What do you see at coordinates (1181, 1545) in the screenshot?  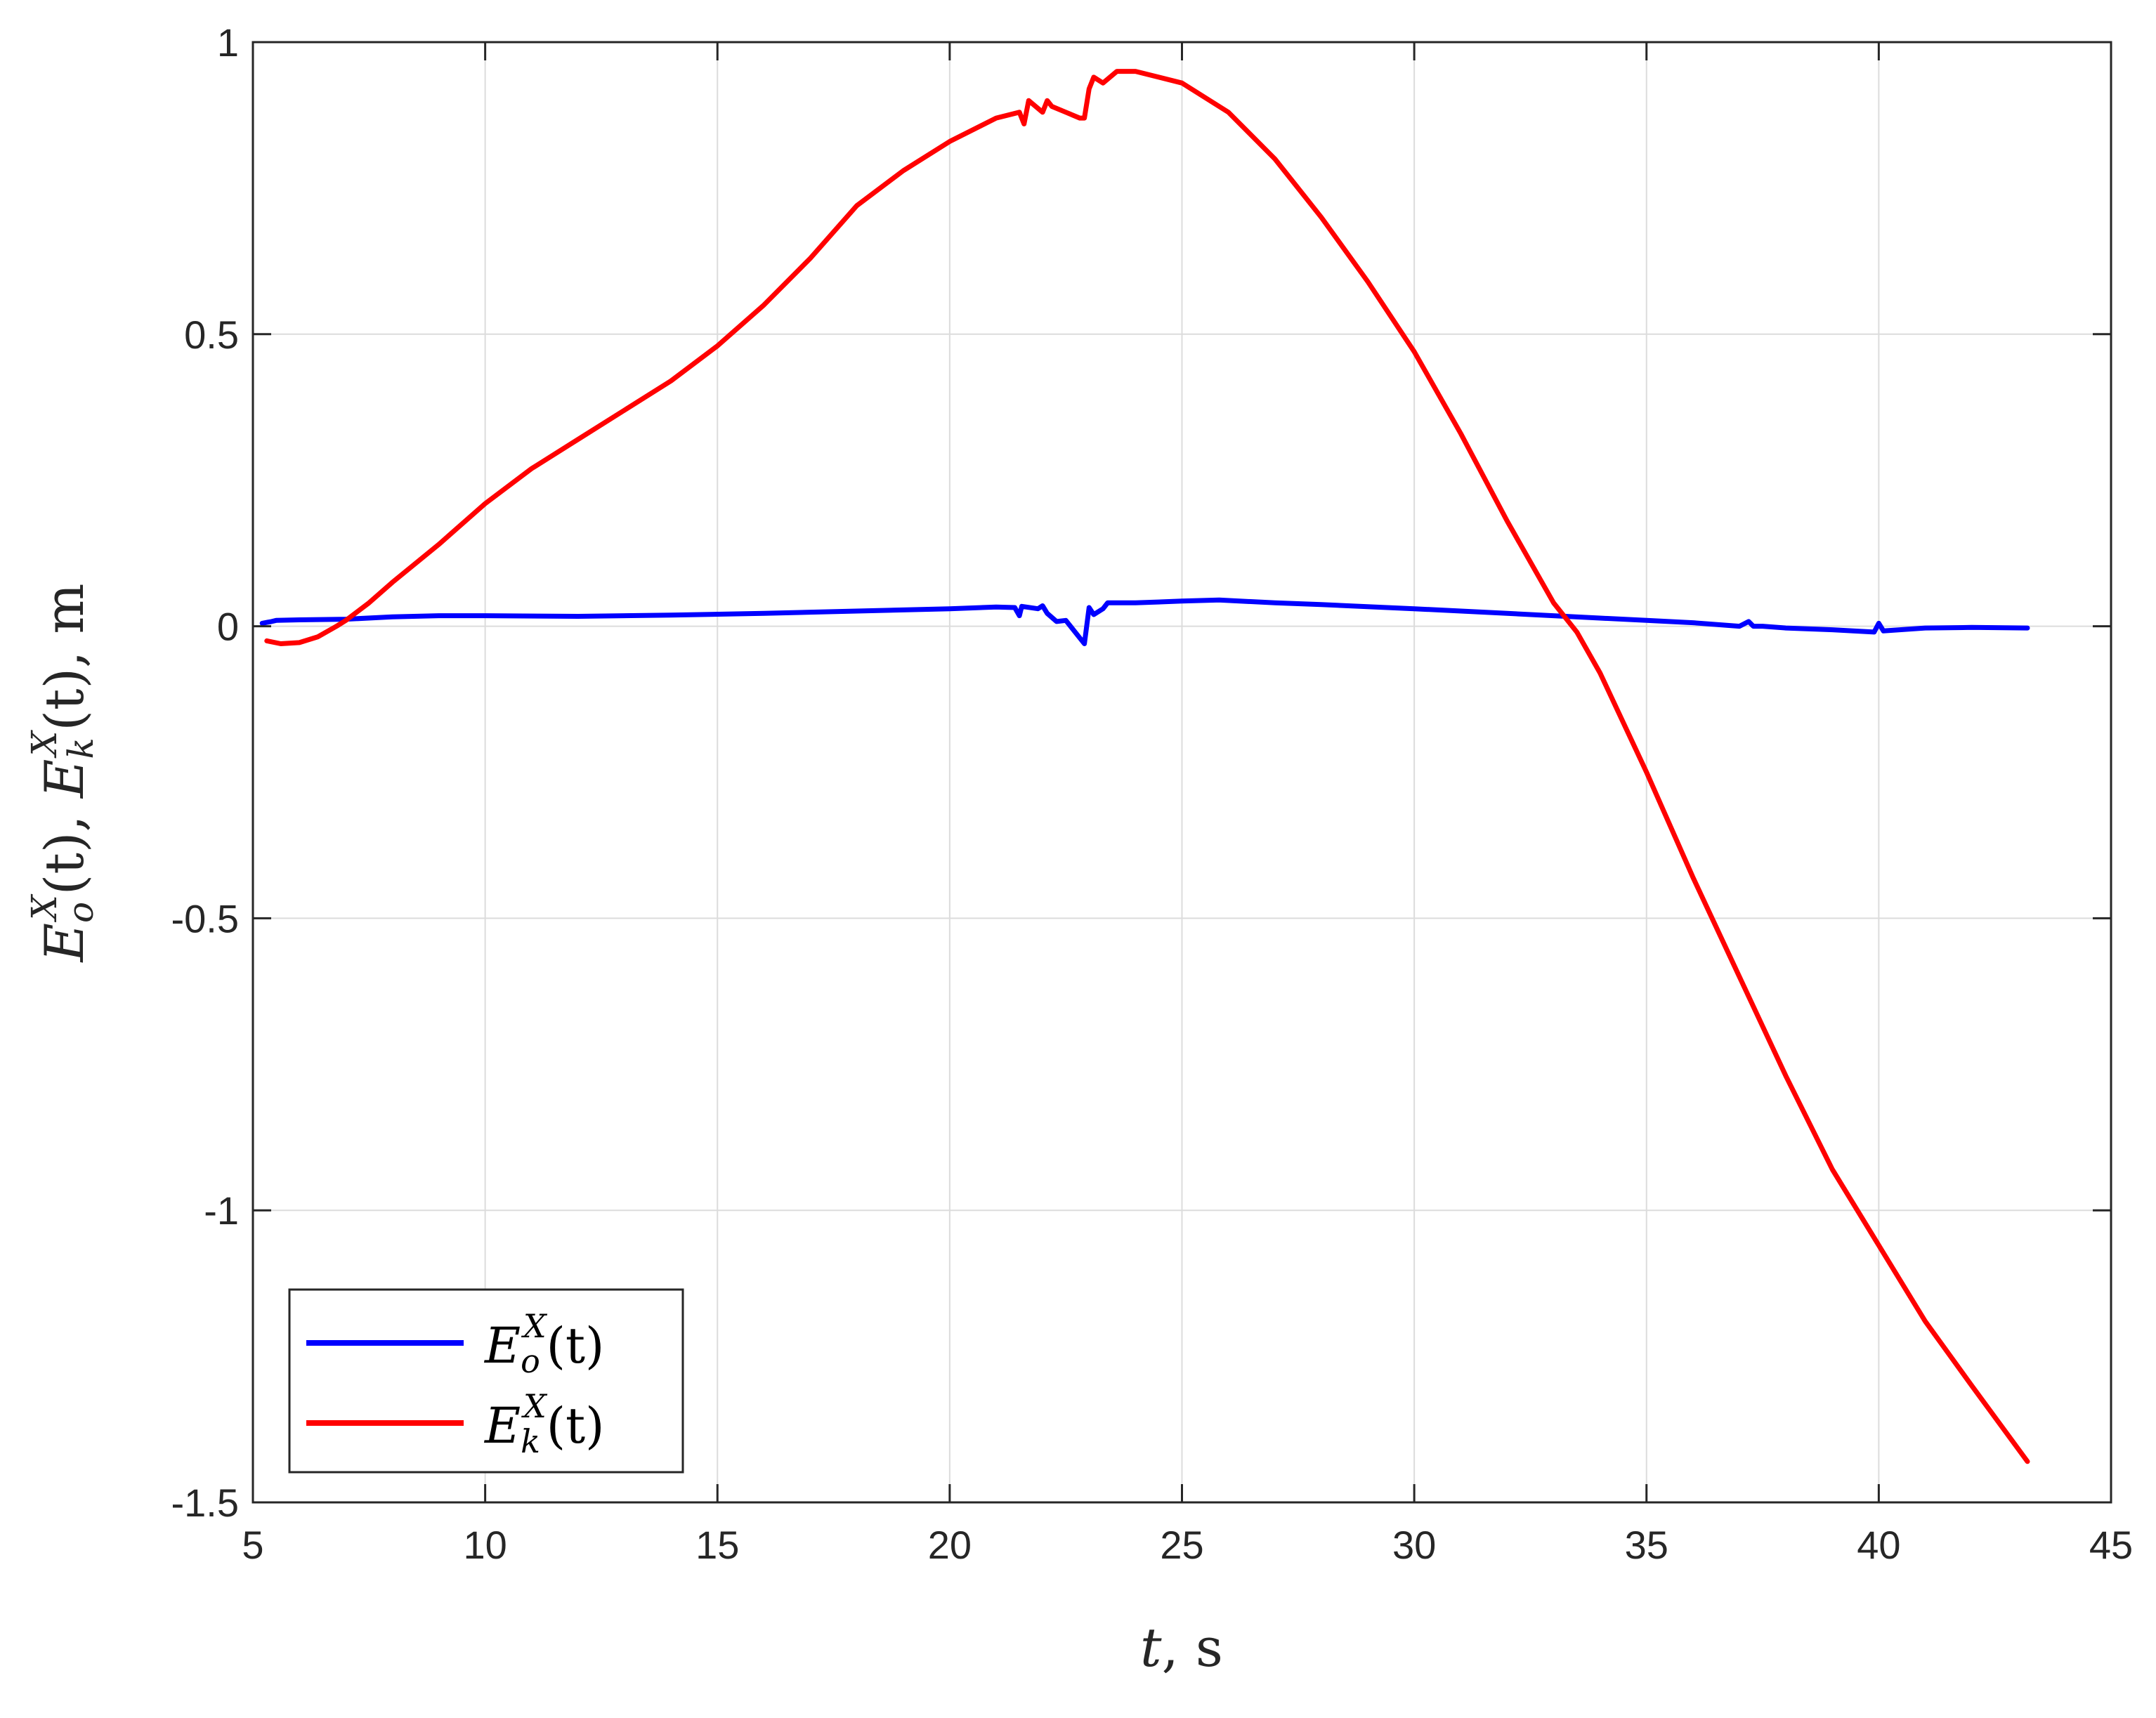 I see `x-tick-label: 25` at bounding box center [1181, 1545].